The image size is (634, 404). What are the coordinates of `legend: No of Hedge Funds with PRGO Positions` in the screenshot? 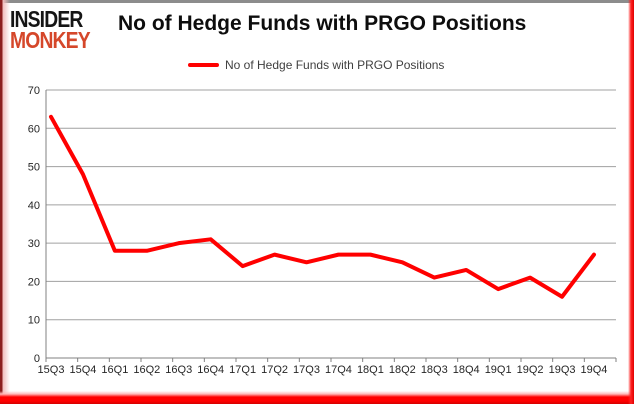 It's located at (316, 65).